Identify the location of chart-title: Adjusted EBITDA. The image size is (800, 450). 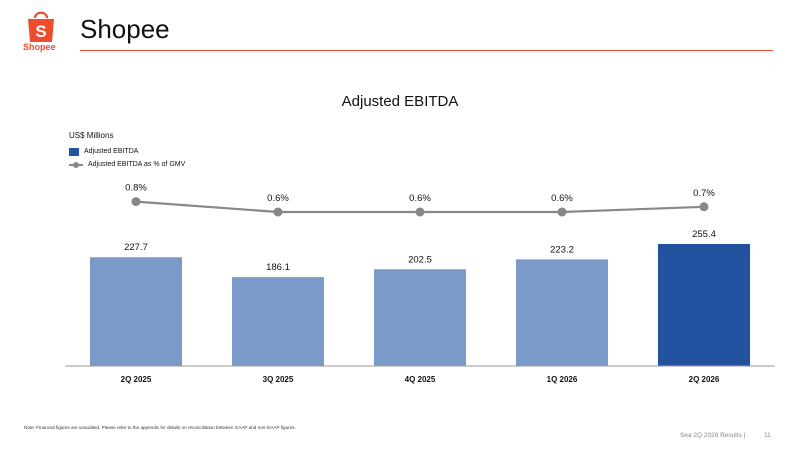
(400, 101).